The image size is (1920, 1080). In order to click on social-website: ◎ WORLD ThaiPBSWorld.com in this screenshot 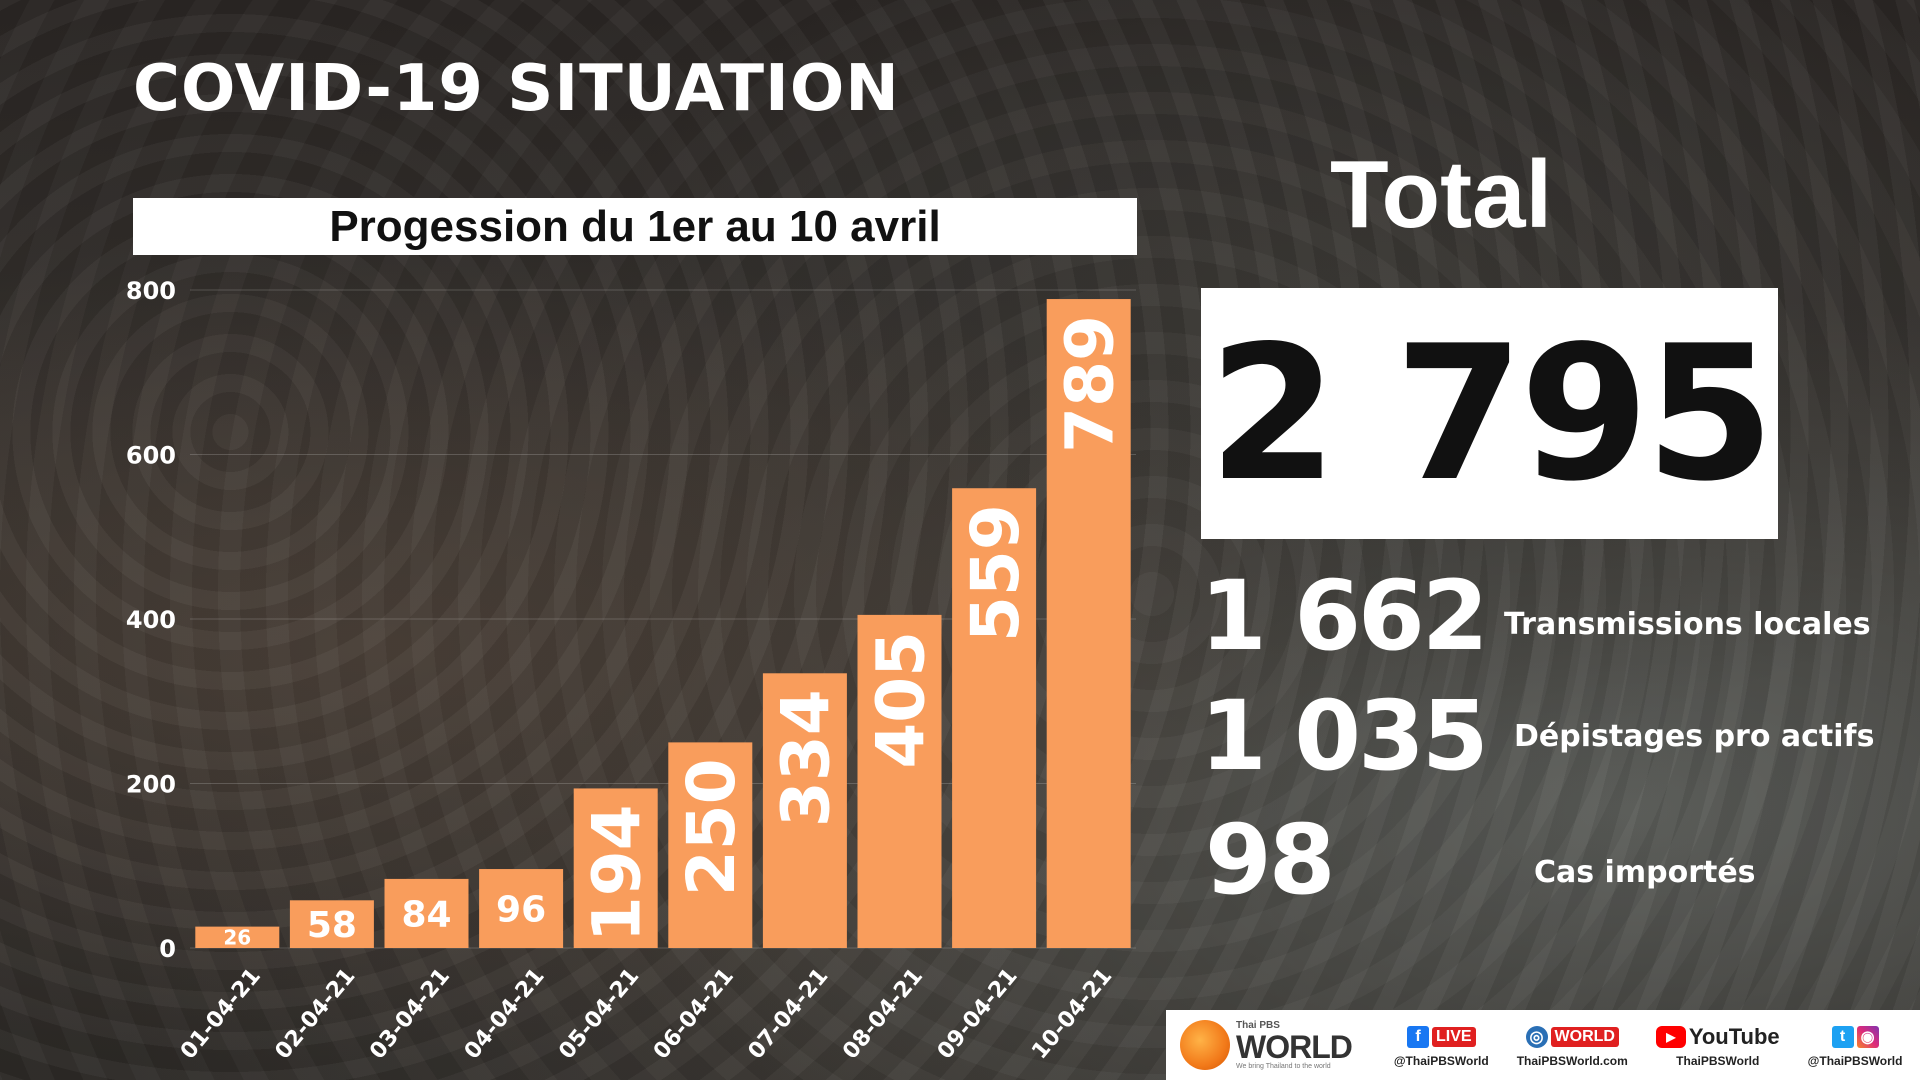, I will do `click(1572, 1045)`.